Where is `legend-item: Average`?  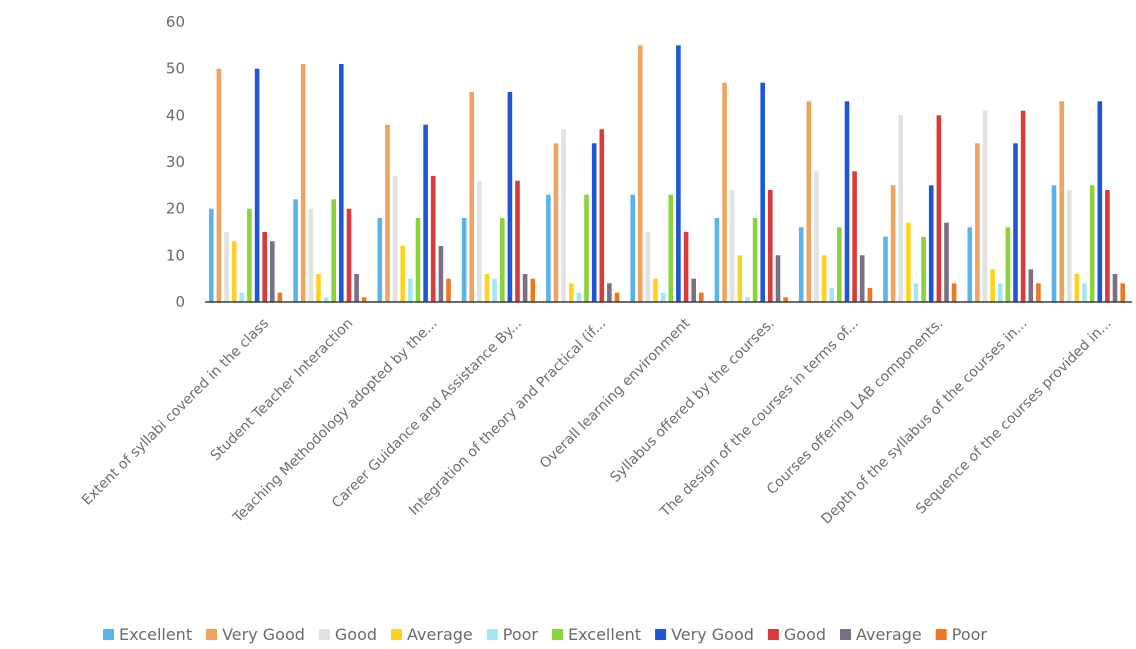 legend-item: Average is located at coordinates (881, 634).